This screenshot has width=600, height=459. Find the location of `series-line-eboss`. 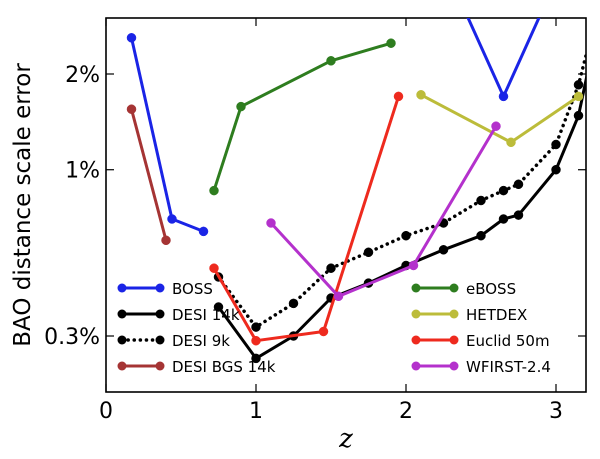

series-line-eboss is located at coordinates (302, 117).